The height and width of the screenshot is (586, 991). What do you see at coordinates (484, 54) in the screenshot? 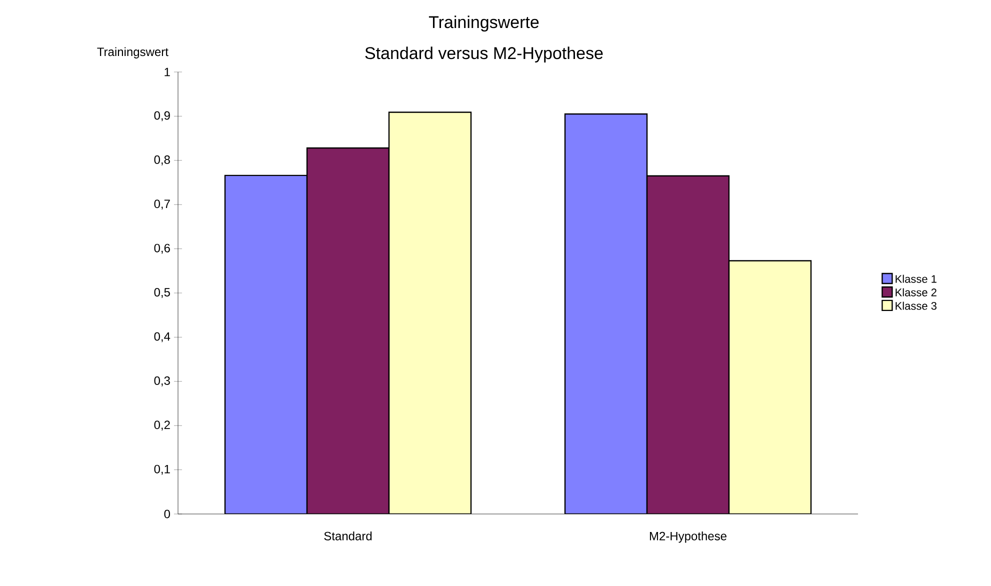
I see `chart-subtitle: Standard versus M2-Hypothese` at bounding box center [484, 54].